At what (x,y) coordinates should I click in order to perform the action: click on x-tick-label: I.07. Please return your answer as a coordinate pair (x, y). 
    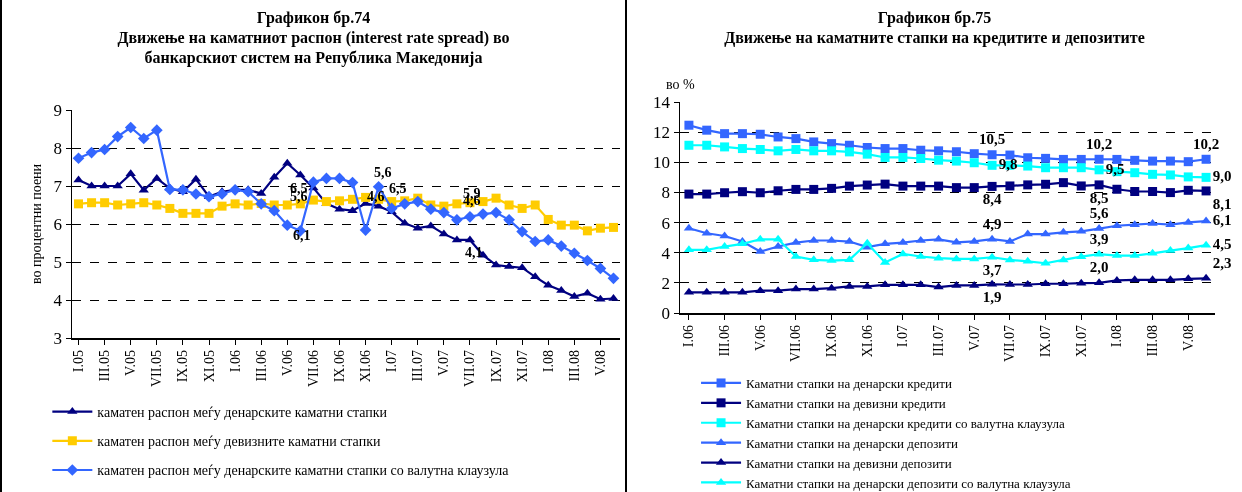
    Looking at the image, I should click on (903, 336).